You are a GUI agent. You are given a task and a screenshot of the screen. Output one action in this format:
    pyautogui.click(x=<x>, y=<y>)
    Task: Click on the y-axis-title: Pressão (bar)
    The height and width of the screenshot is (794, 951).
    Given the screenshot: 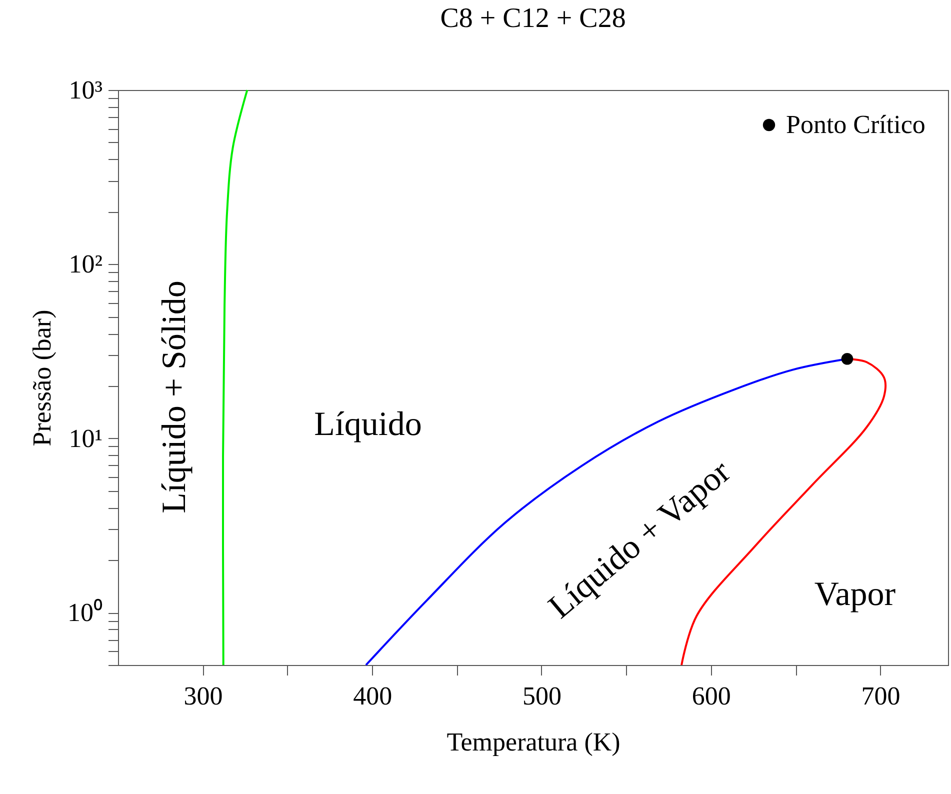 What is the action you would take?
    pyautogui.click(x=42, y=378)
    